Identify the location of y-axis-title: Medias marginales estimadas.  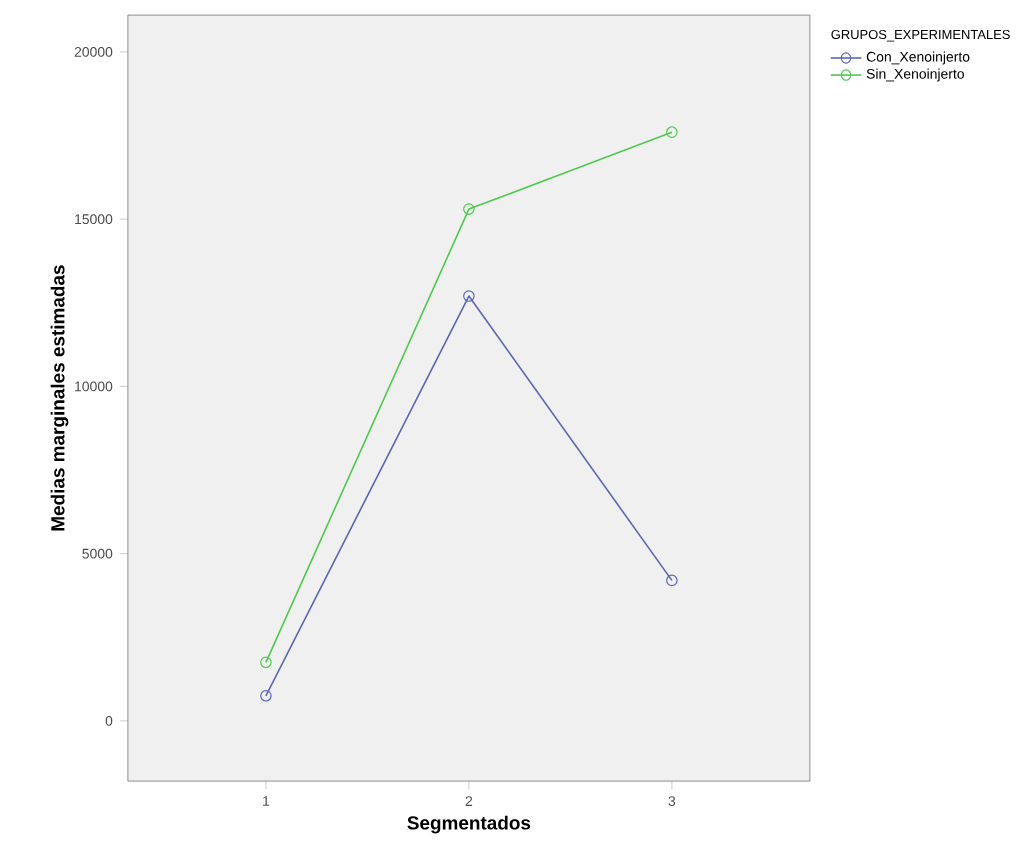
(59, 398).